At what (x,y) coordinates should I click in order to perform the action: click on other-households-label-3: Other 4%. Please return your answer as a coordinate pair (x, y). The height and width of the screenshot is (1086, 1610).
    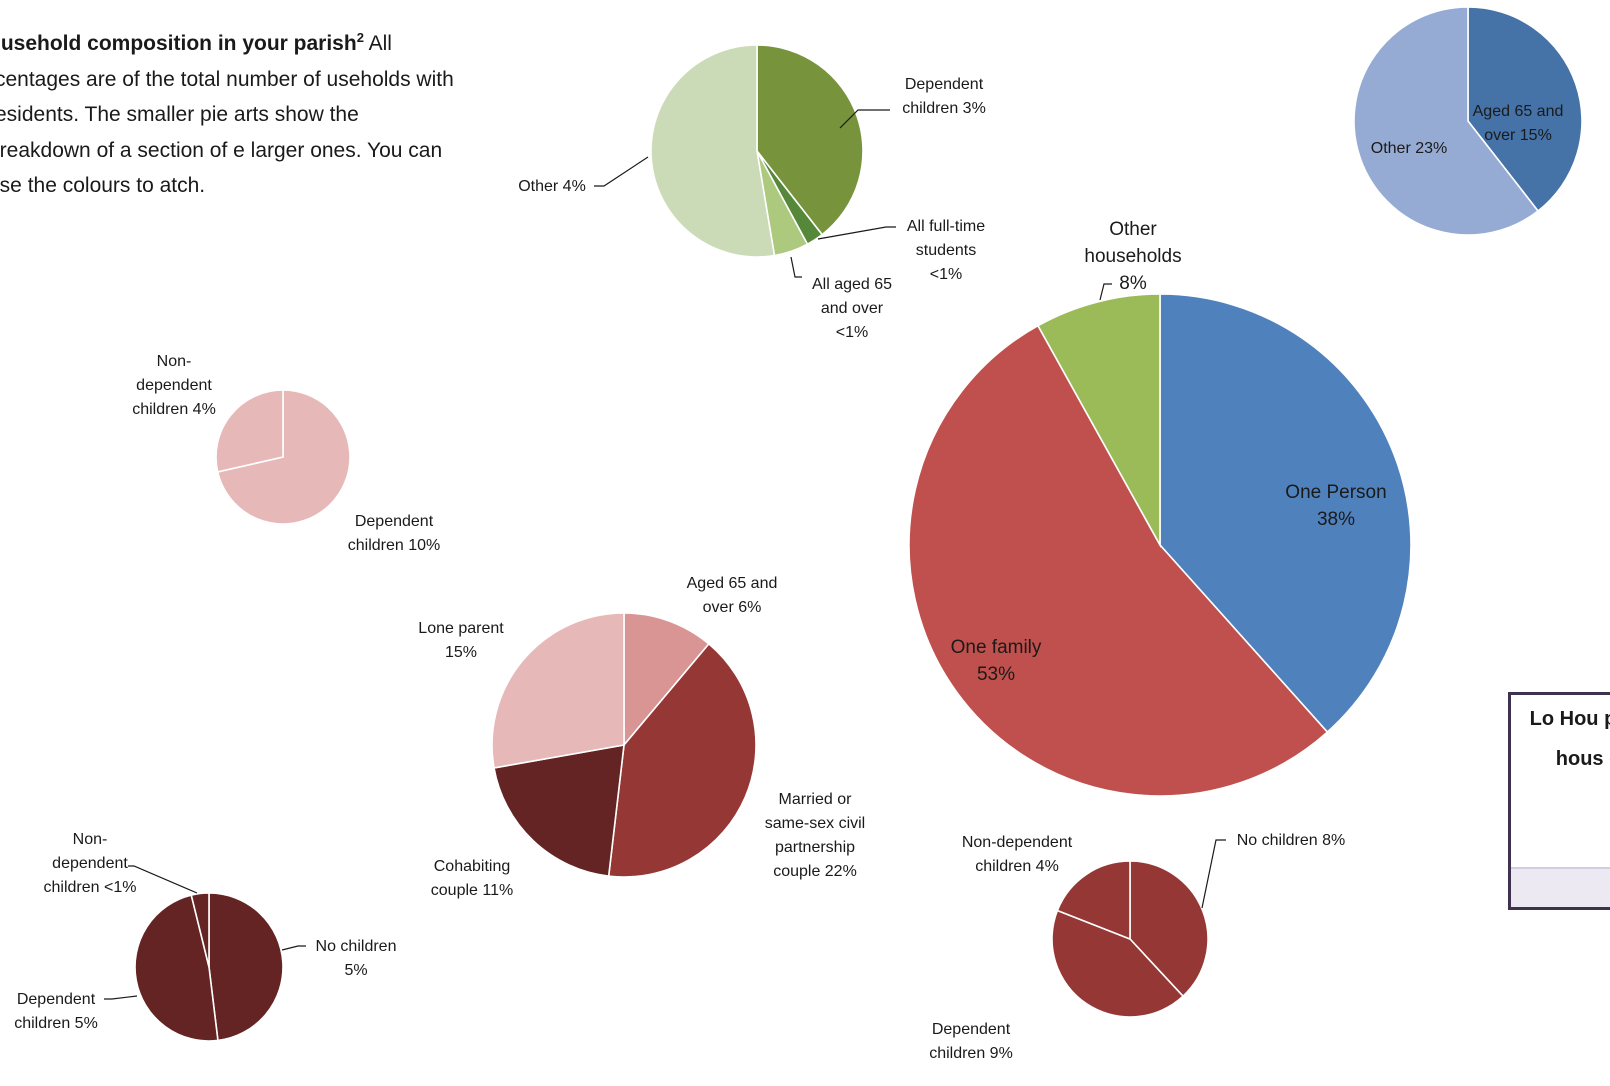
    Looking at the image, I should click on (552, 186).